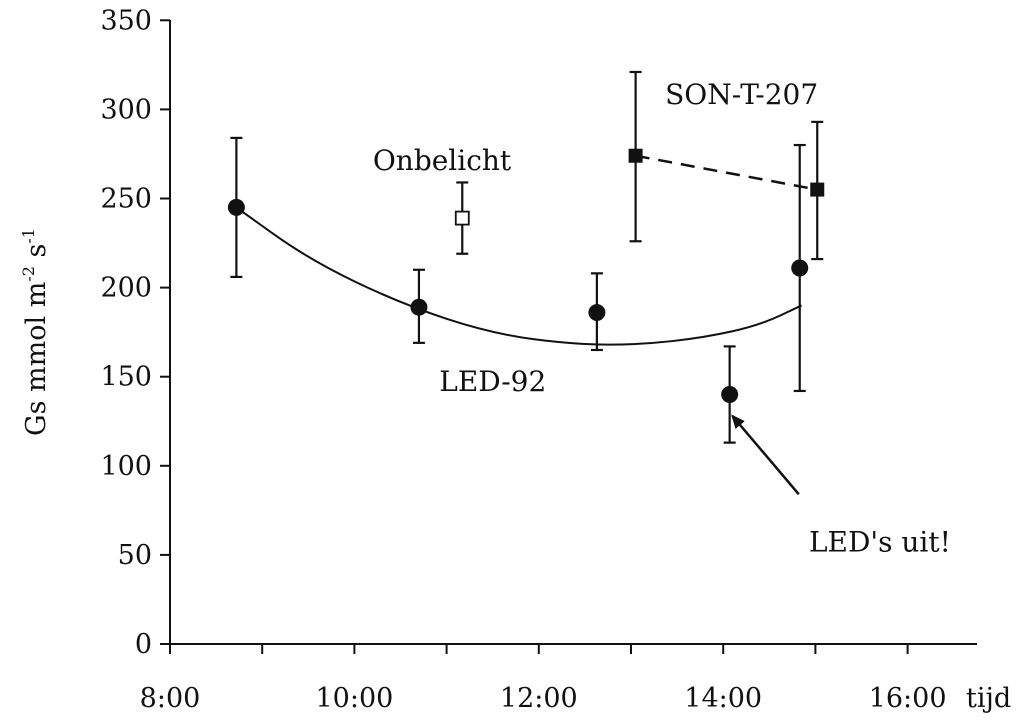 The width and height of the screenshot is (1023, 723). Describe the element at coordinates (126, 466) in the screenshot. I see `y-tick-label: 100` at that location.